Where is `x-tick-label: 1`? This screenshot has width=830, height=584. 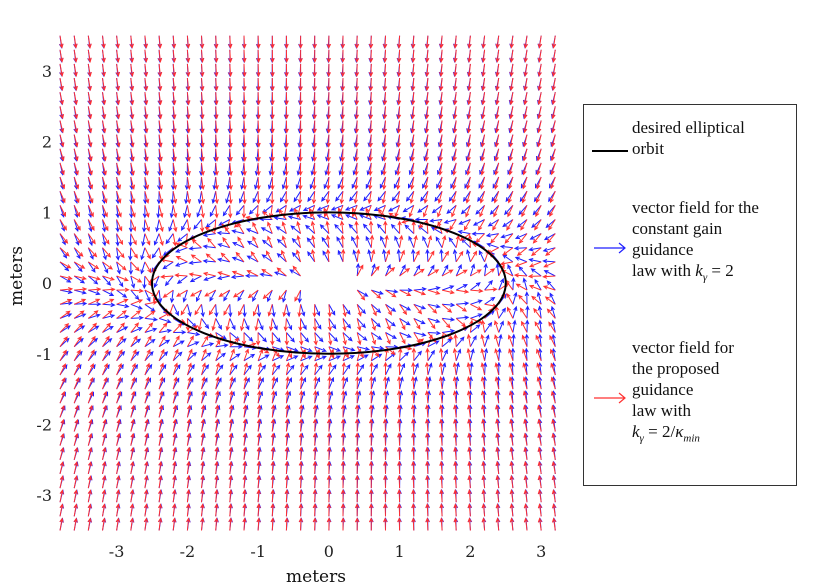
x-tick-label: 1 is located at coordinates (400, 551).